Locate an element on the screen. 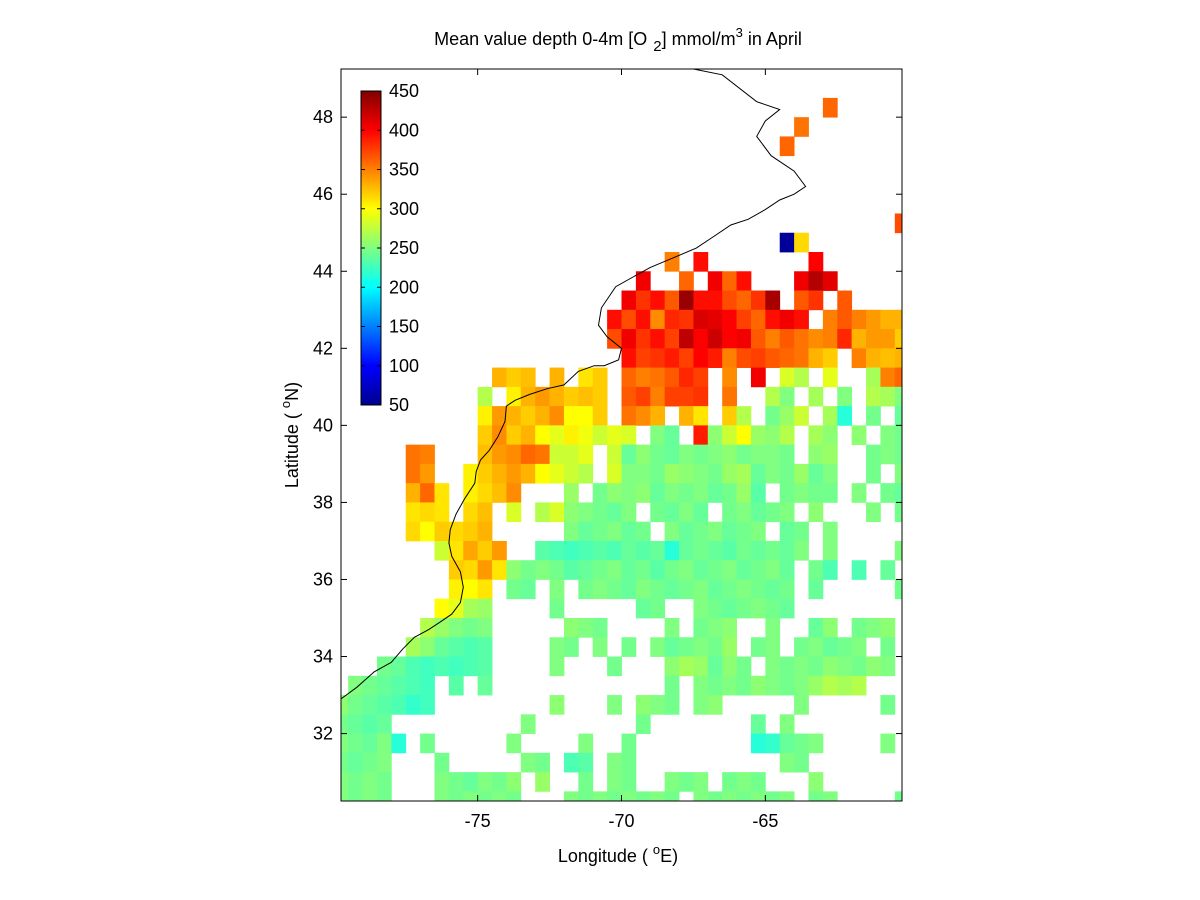  y-tick-label: 46 is located at coordinates (323, 194).